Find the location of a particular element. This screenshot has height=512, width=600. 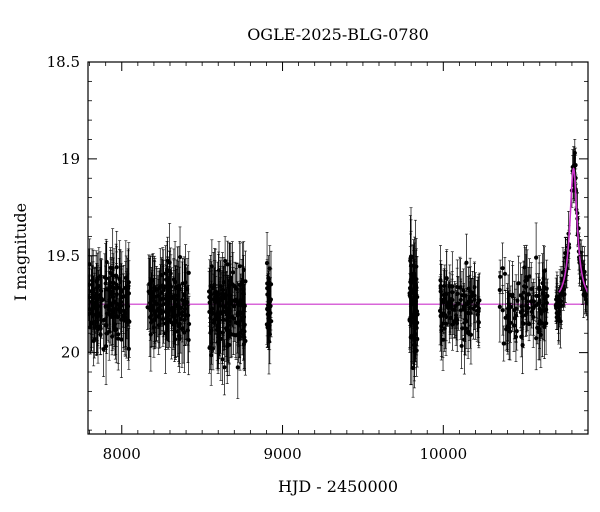

chart-title: OGLE-2025-BLG-0780 is located at coordinates (338, 34).